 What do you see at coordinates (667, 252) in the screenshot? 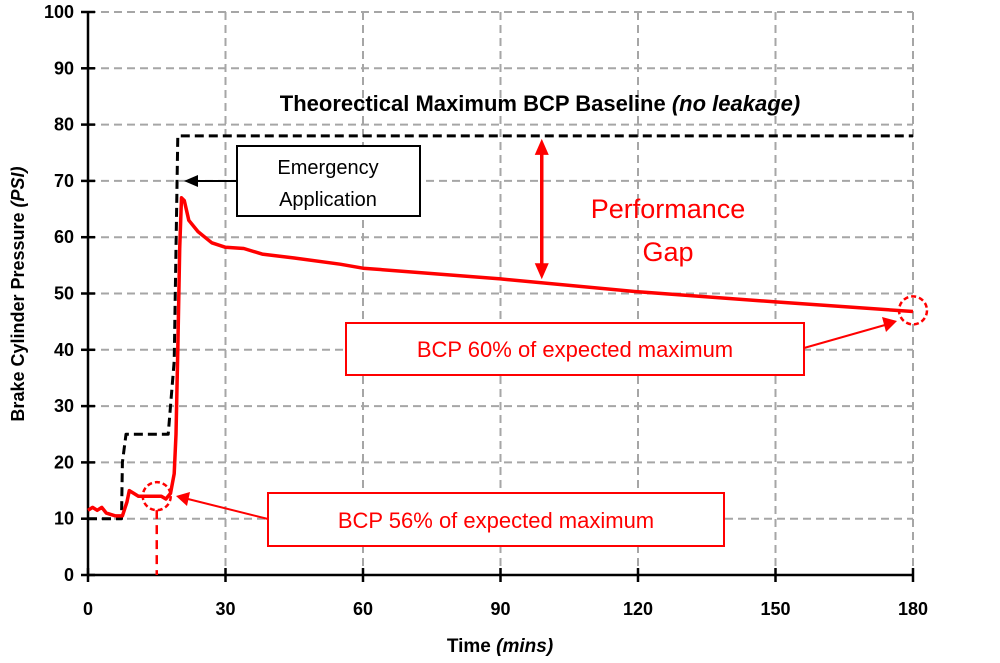
I see `gap-label-2: Gap` at bounding box center [667, 252].